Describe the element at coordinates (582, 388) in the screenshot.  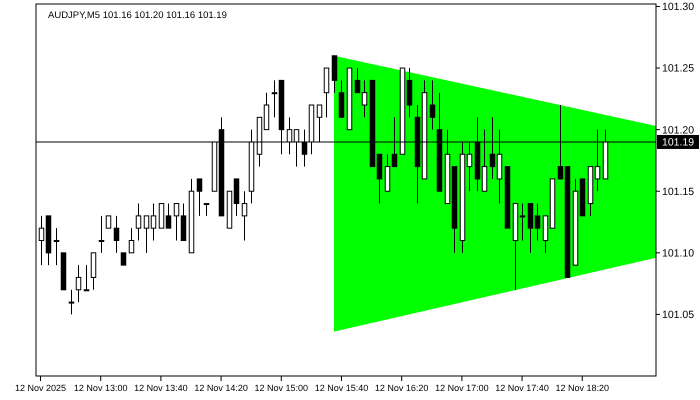
I see `x-tick-label: 12 Nov 18:20` at that location.